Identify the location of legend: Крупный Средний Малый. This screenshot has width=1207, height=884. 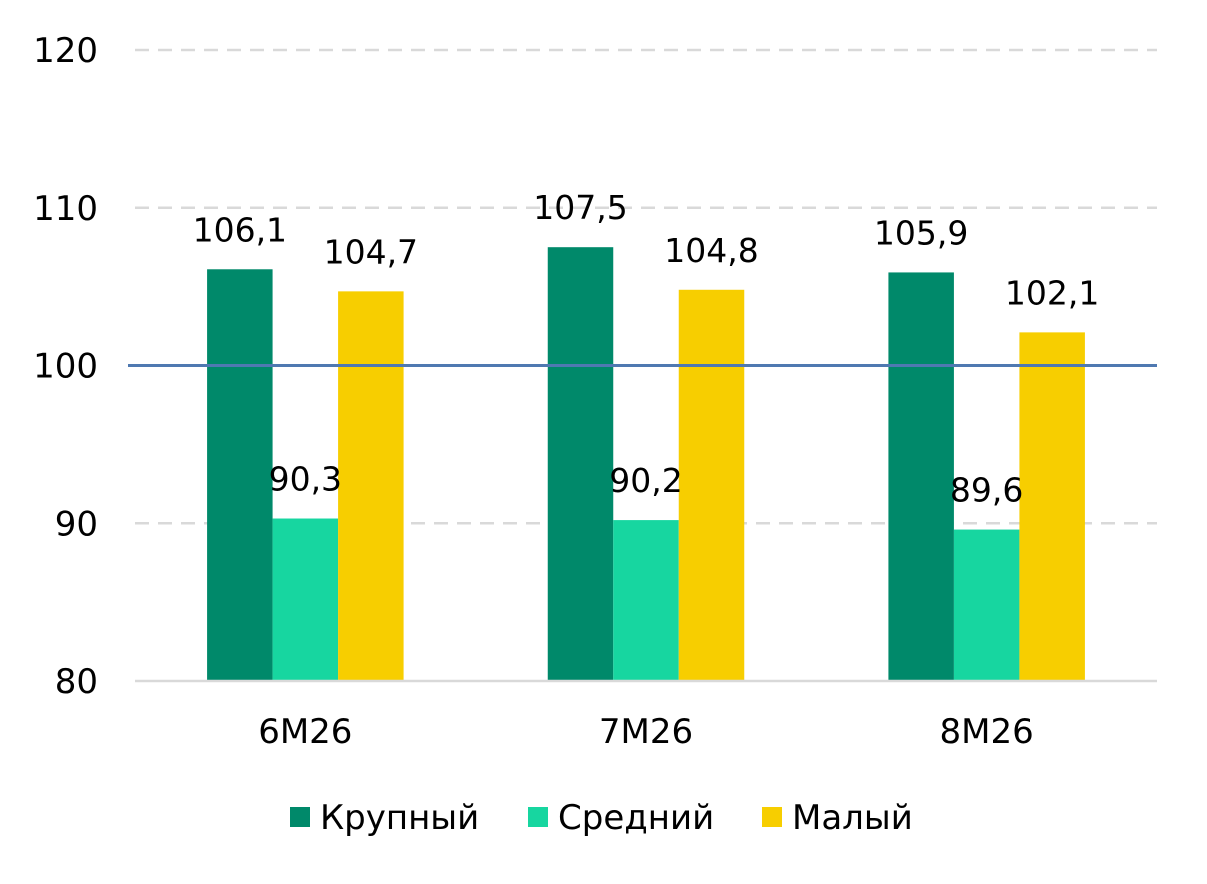
(601, 818).